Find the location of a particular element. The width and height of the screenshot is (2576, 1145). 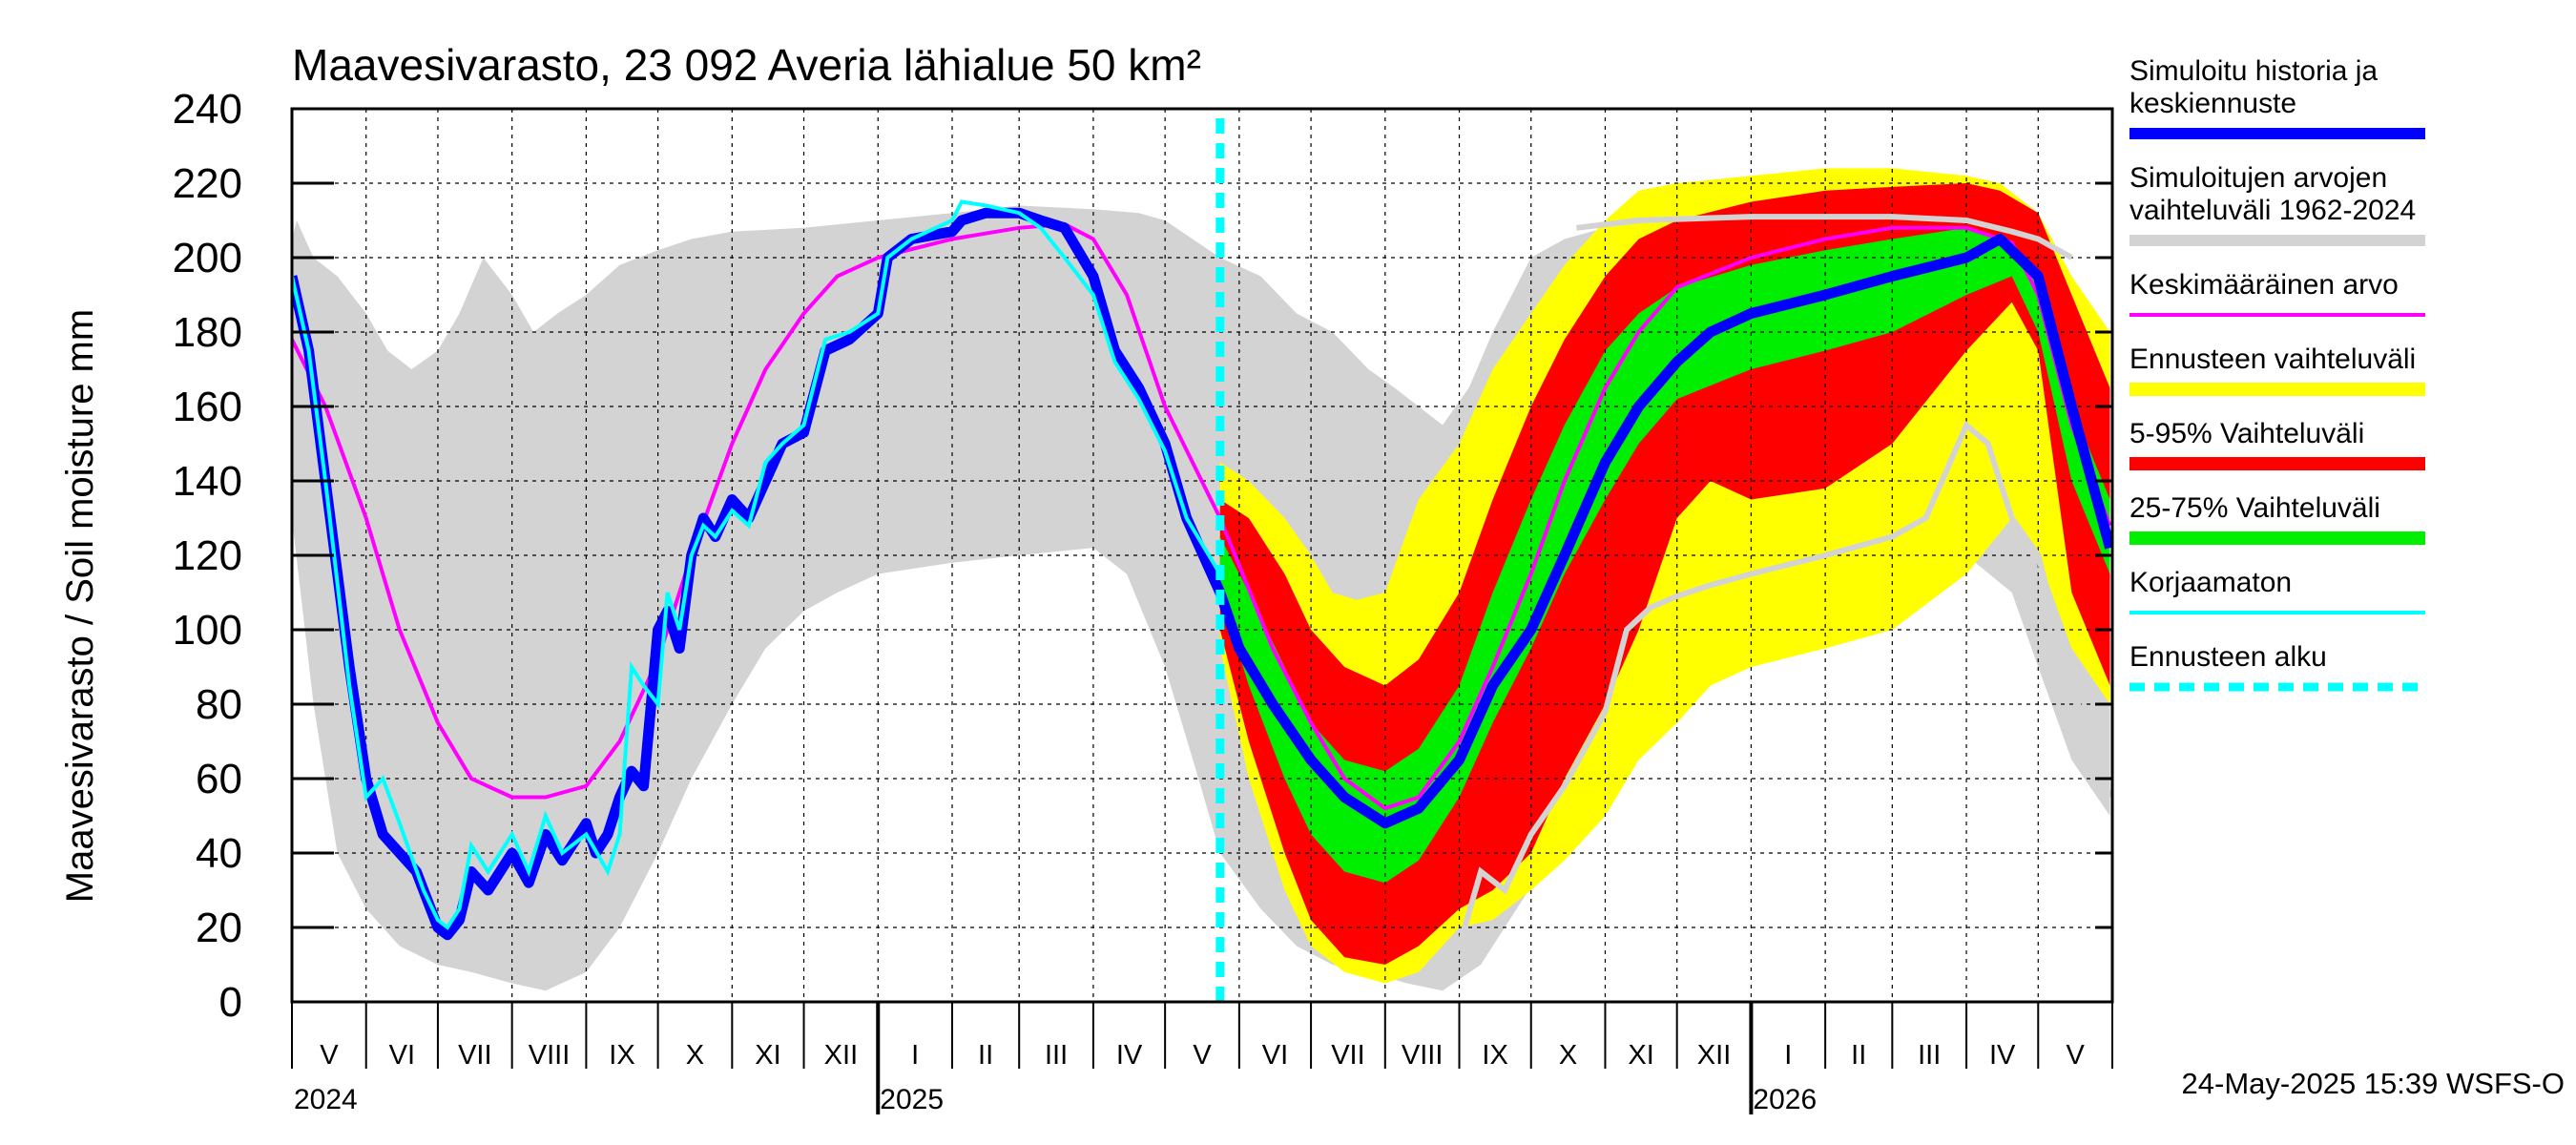

y-axis-label: Maavesivarasto / Soil moisture mm is located at coordinates (80, 606).